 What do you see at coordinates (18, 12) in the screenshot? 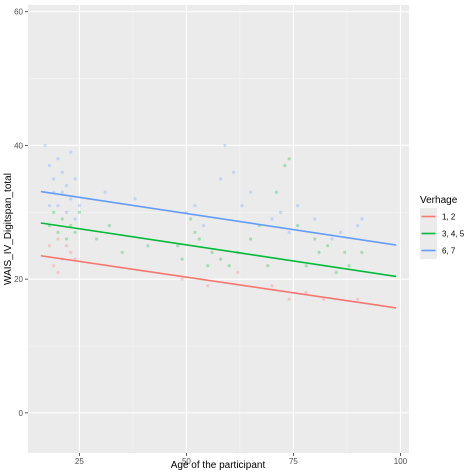
I see `y-tick-label: 60` at bounding box center [18, 12].